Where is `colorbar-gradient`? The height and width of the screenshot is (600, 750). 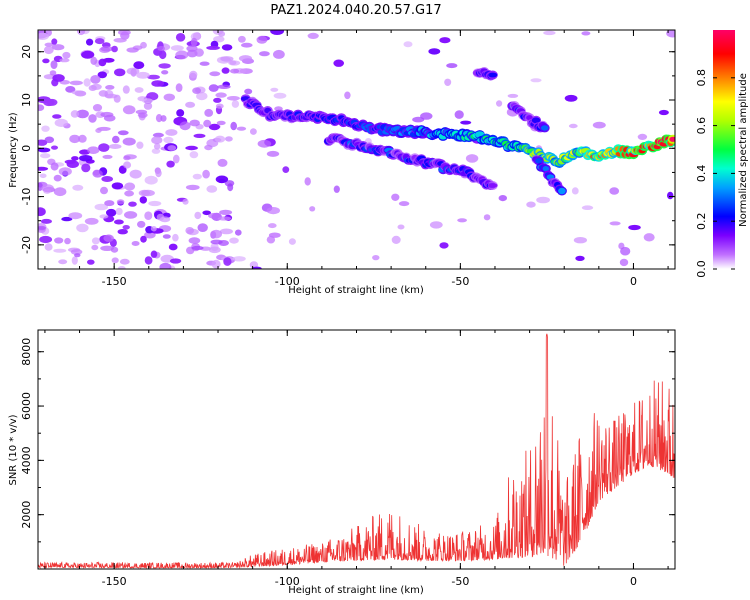 colorbar-gradient is located at coordinates (724, 149).